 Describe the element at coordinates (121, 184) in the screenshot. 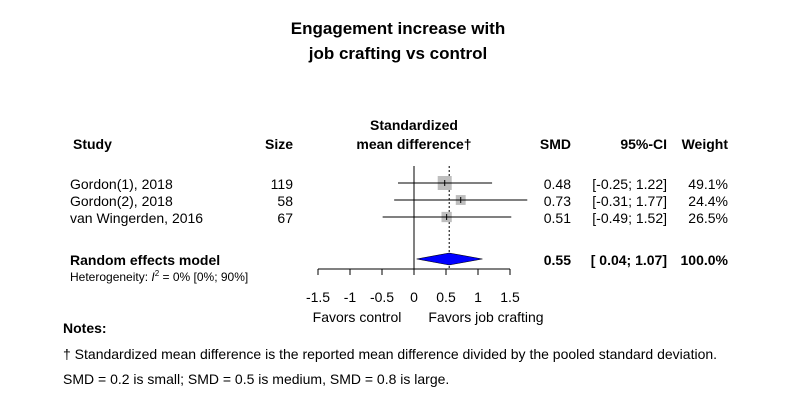

I see `study-name: Gordon(1), 2018` at that location.